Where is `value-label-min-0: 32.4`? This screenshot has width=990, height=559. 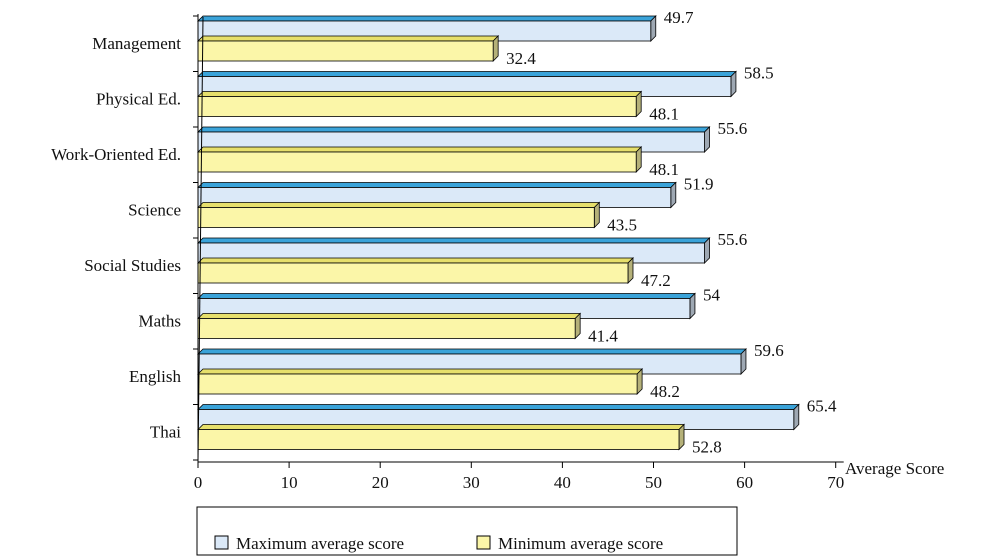 value-label-min-0: 32.4 is located at coordinates (521, 58).